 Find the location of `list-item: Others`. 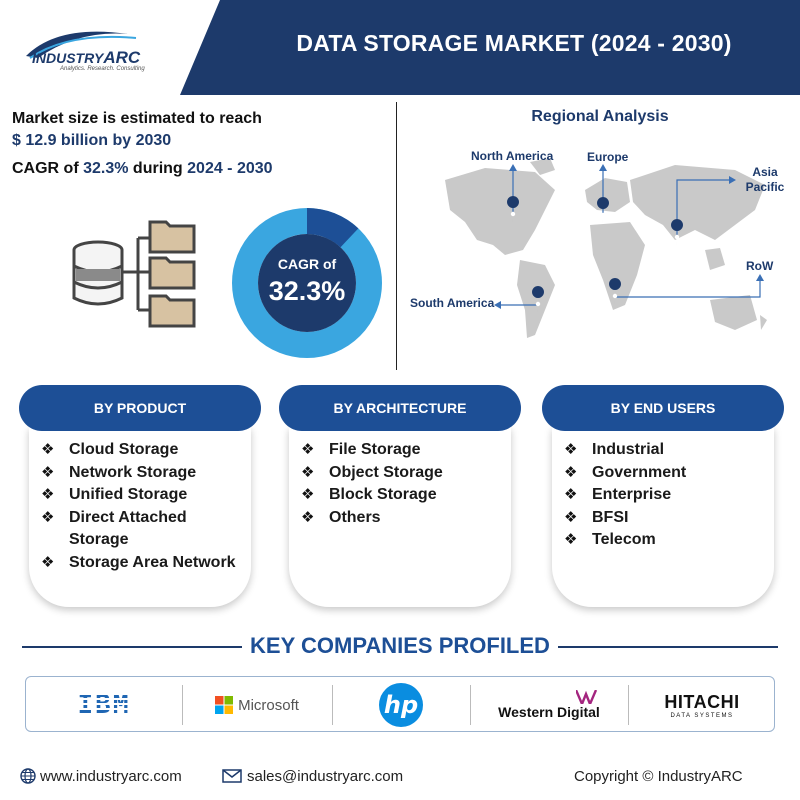

list-item: Others is located at coordinates (401, 518).